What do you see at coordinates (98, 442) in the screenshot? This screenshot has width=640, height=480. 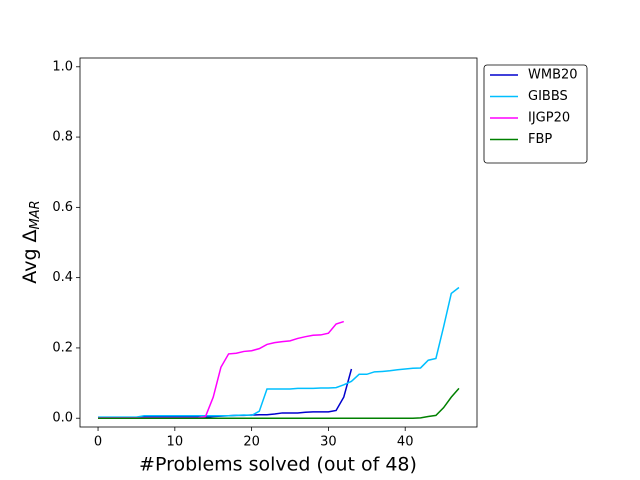 I see `x-tick-label: 0` at bounding box center [98, 442].